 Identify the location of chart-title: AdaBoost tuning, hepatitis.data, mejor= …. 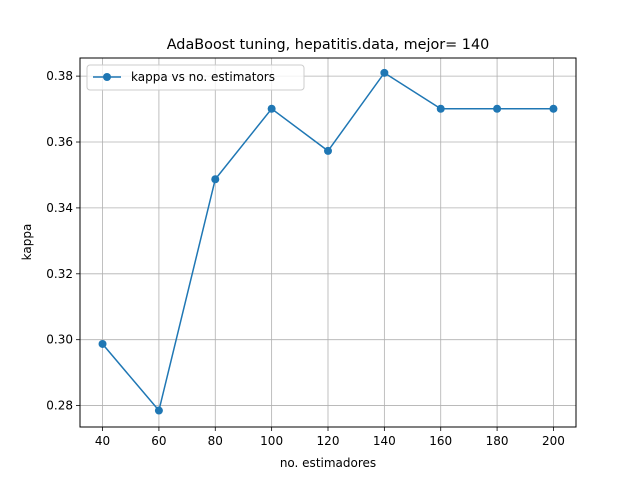
(328, 45).